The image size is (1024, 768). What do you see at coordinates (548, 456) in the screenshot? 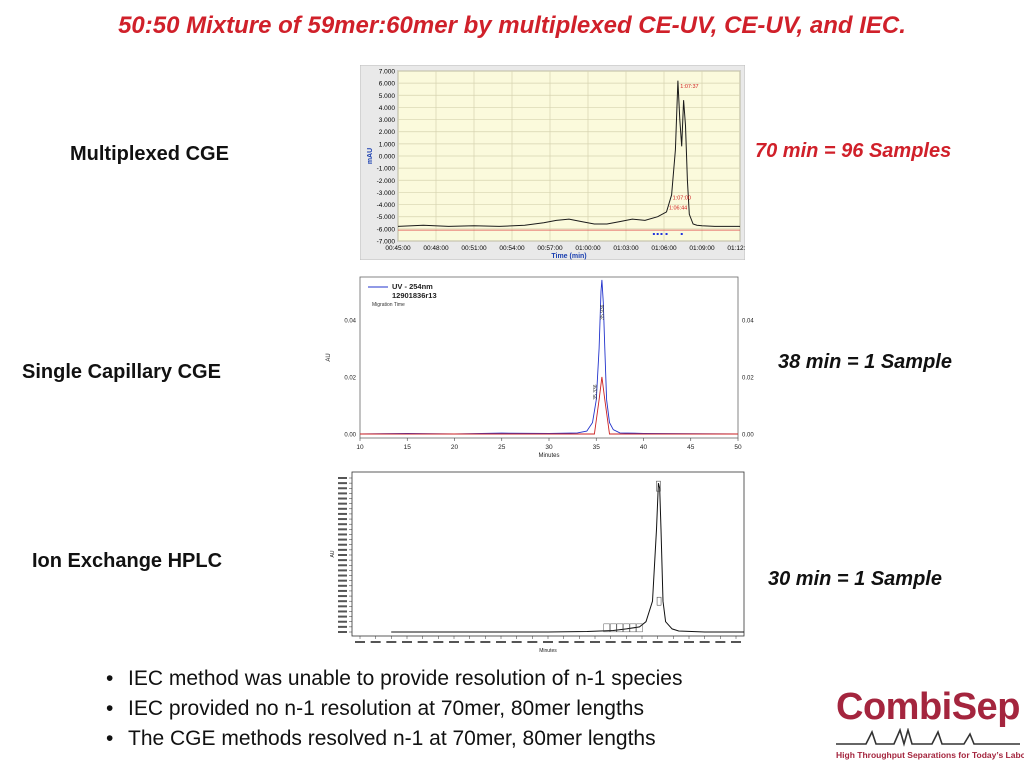
I see `x-axis-label: Minutes` at bounding box center [548, 456].